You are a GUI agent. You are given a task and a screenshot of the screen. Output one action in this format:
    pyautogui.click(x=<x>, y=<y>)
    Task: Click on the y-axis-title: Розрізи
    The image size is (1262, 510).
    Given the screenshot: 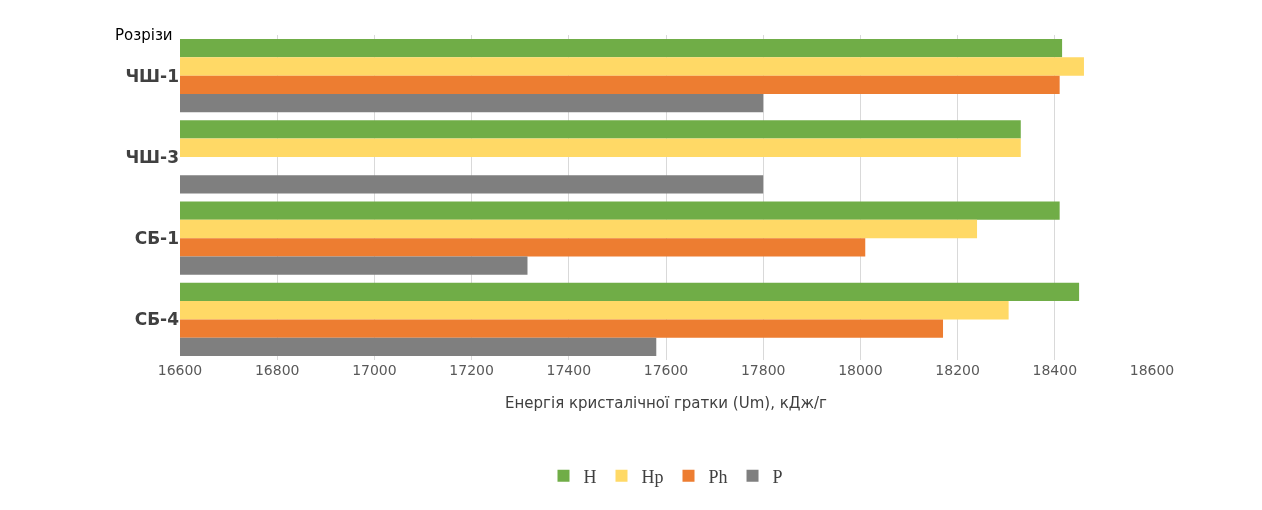 What is the action you would take?
    pyautogui.click(x=144, y=35)
    